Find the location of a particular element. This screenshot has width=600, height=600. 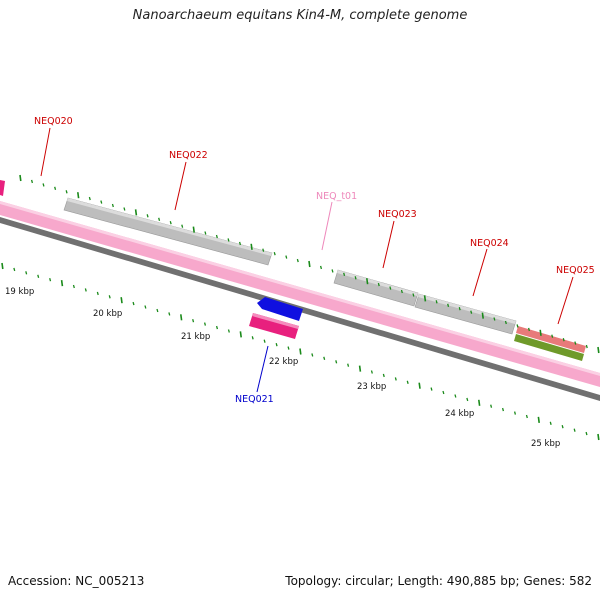

gene-neq025-olive is located at coordinates (549, 347).